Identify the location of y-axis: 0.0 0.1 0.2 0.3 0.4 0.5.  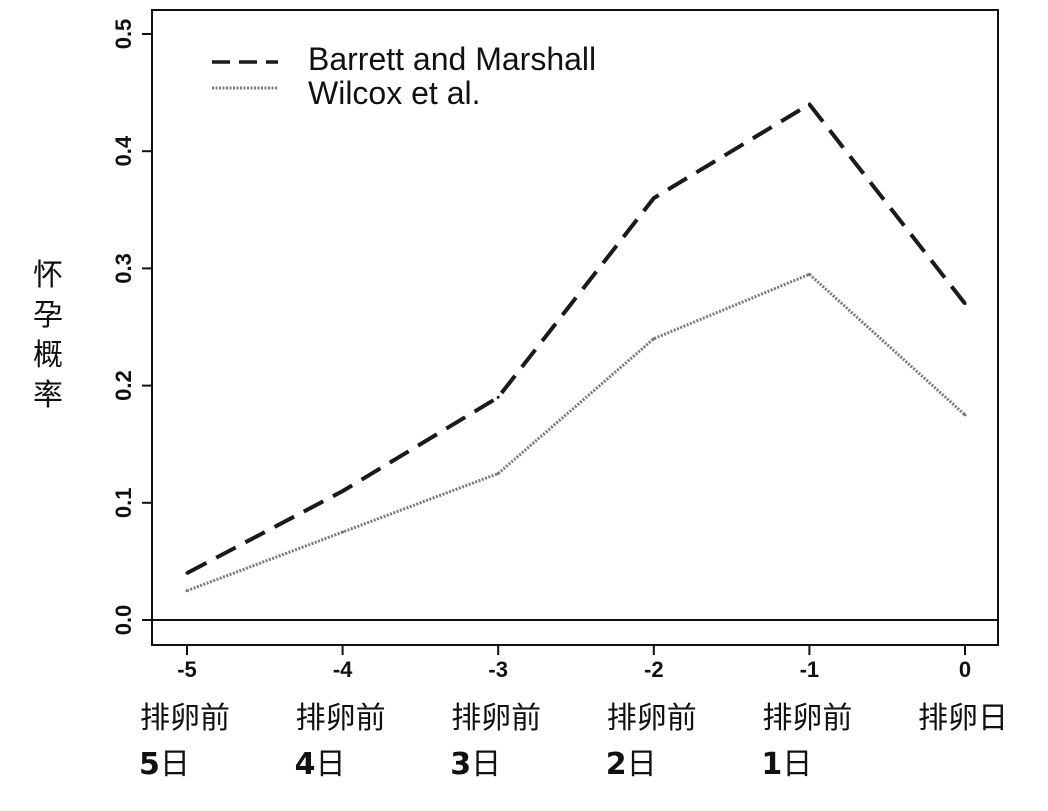
(131, 327).